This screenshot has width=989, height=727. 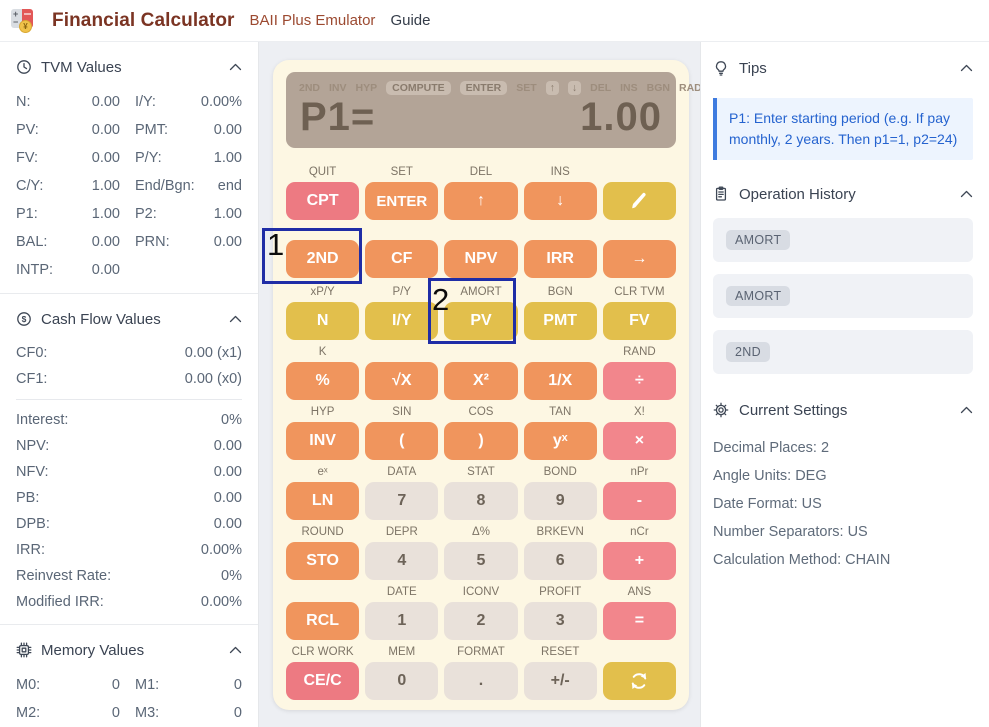 I want to click on key-pv: PV, so click(x=481, y=321).